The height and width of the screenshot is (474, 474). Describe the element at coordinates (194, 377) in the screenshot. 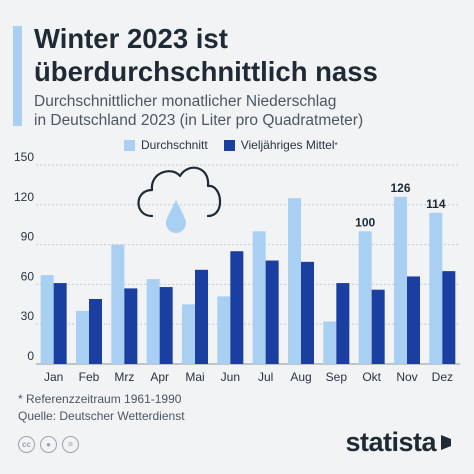

I see `x-tick-label: Mai` at that location.